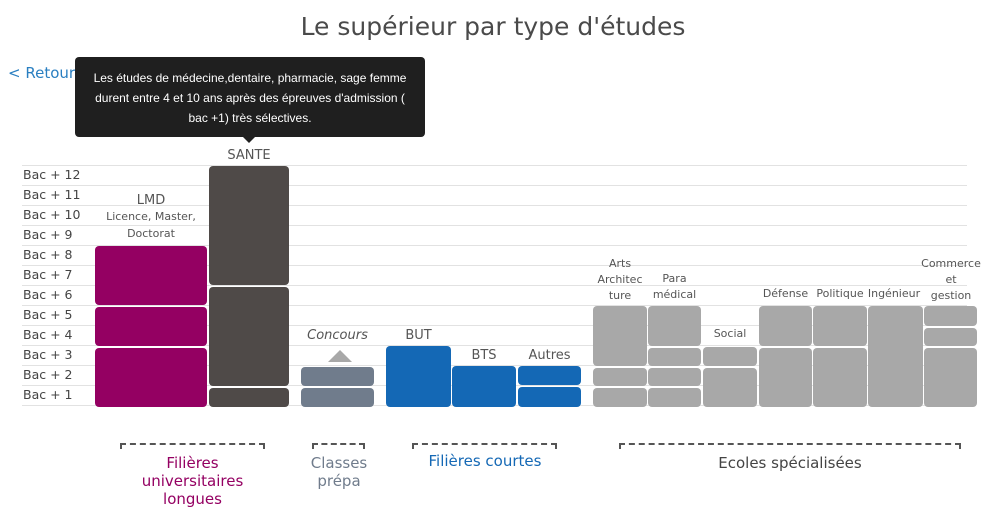 The height and width of the screenshot is (522, 986). Describe the element at coordinates (337, 397) in the screenshot. I see `prepa-year1-block` at that location.